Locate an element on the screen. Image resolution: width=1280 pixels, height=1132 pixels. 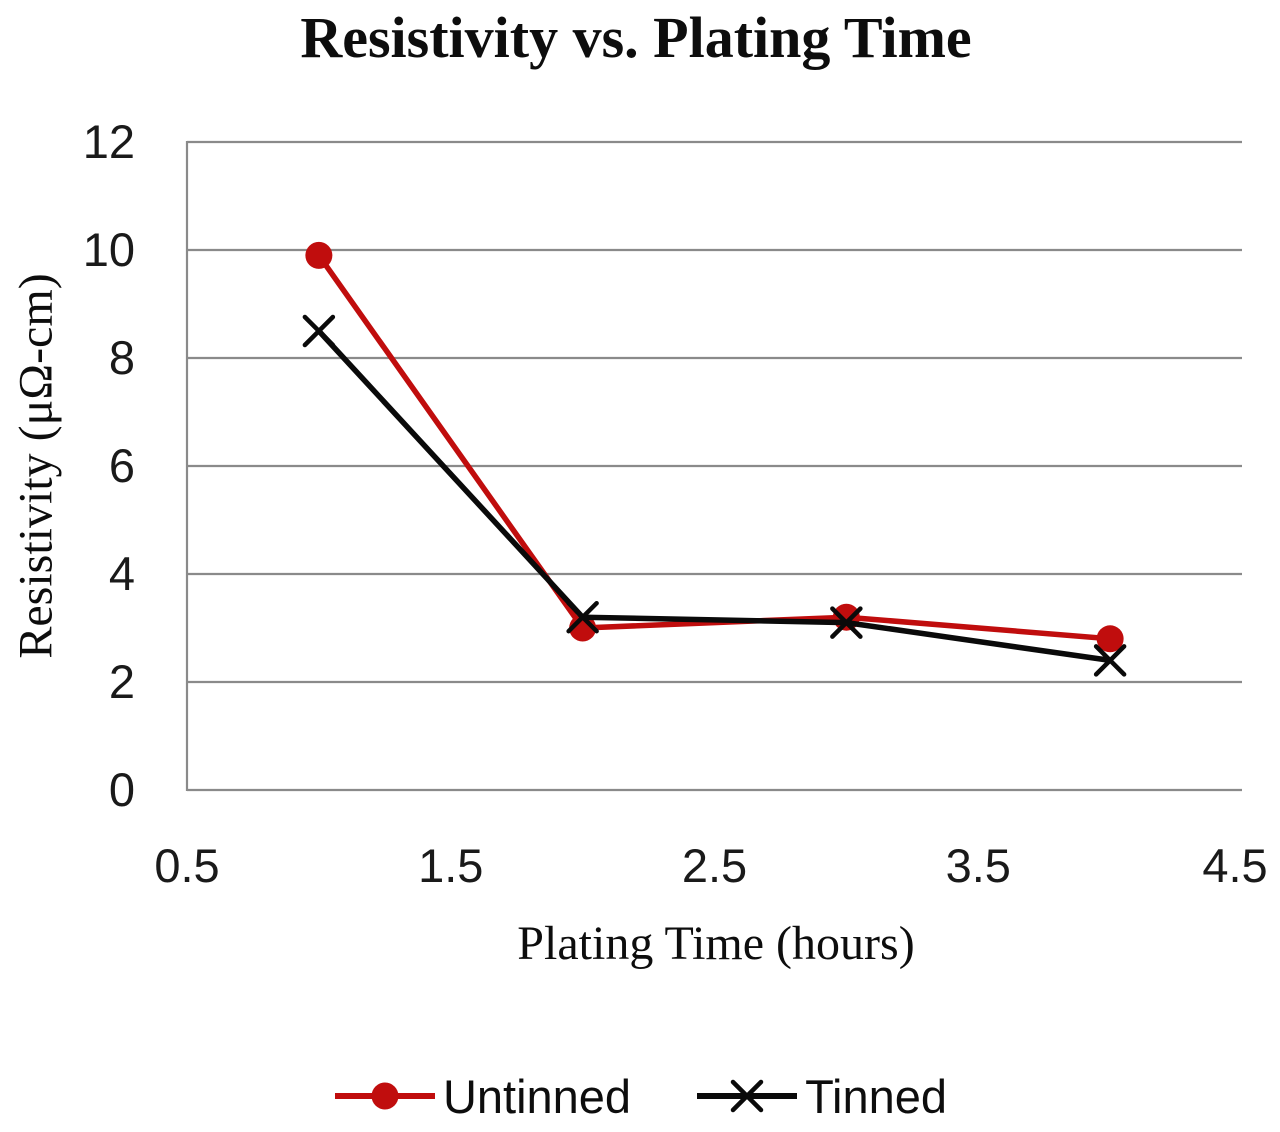
chart-title: Resistivity vs. Plating Time is located at coordinates (636, 37).